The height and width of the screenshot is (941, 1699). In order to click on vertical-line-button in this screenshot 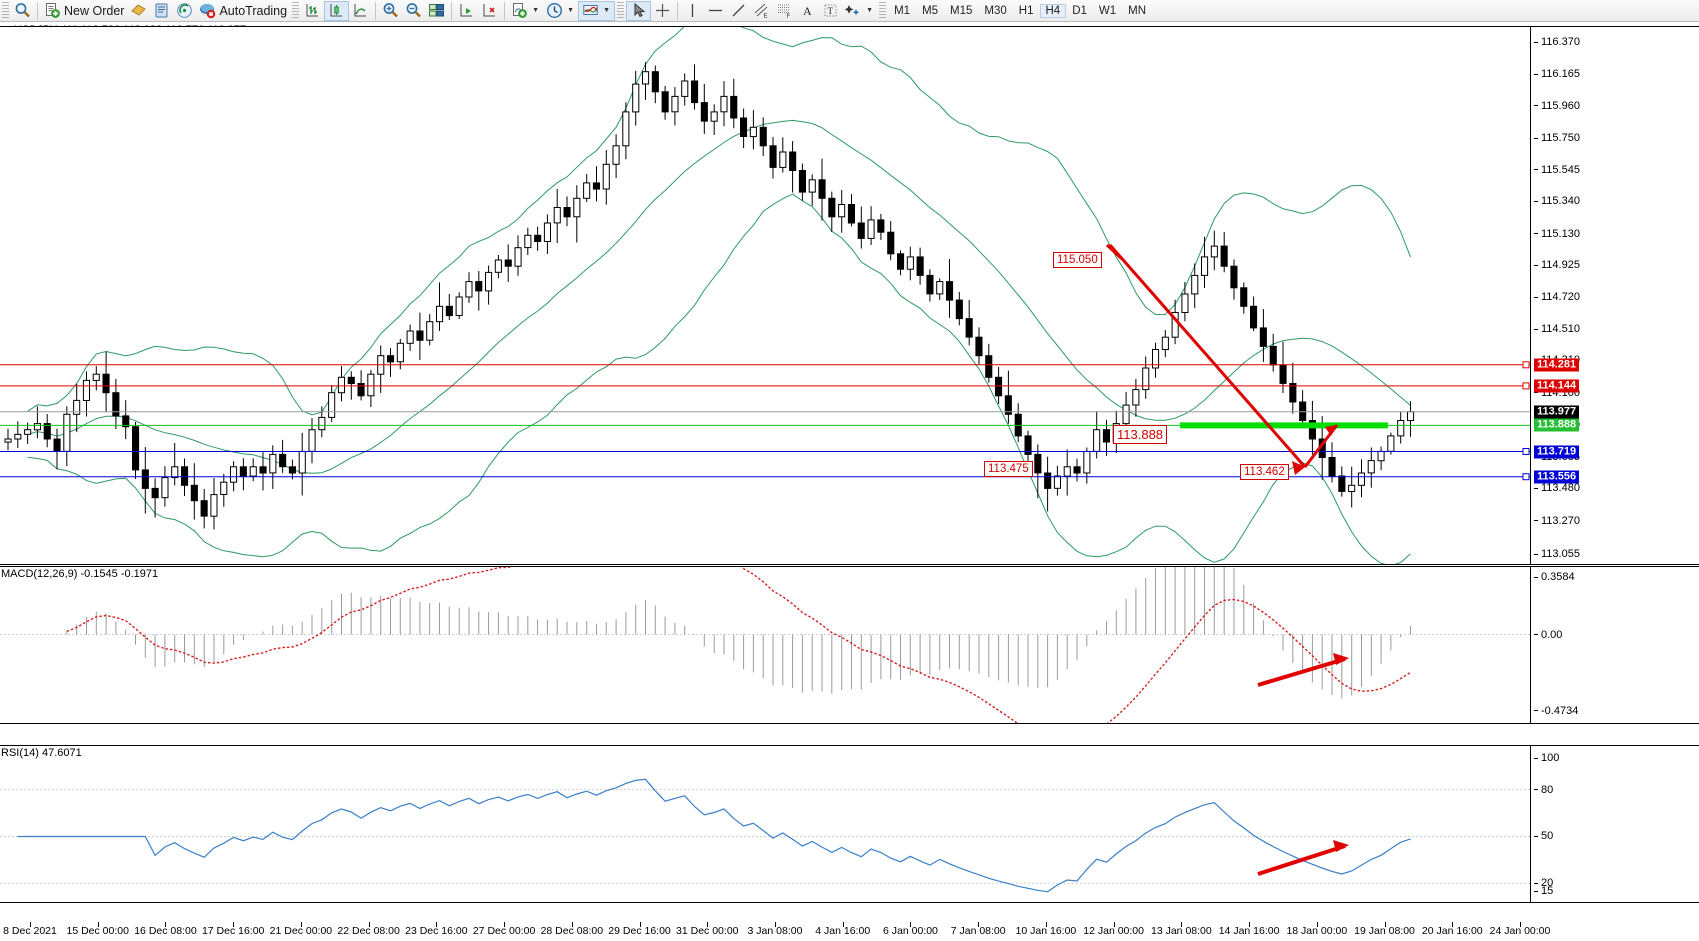, I will do `click(692, 11)`.